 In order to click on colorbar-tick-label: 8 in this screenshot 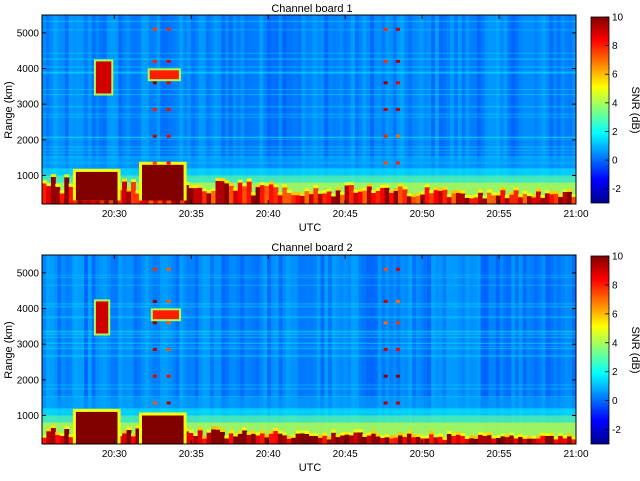, I will do `click(615, 46)`.